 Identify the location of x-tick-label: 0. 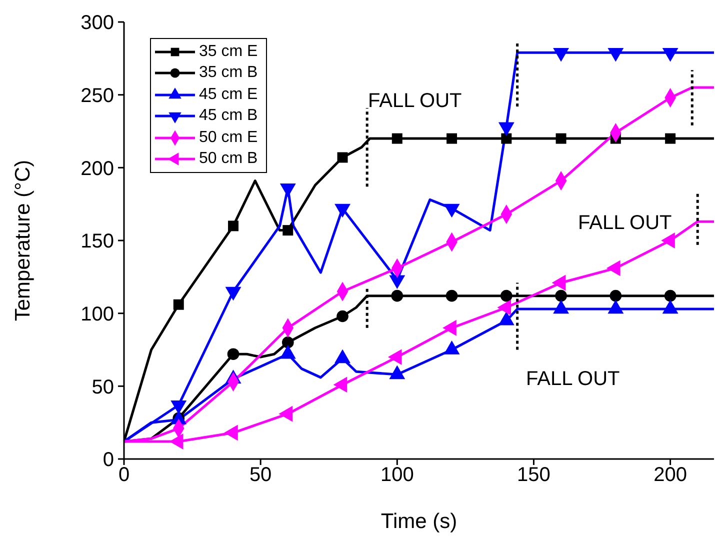
(124, 475).